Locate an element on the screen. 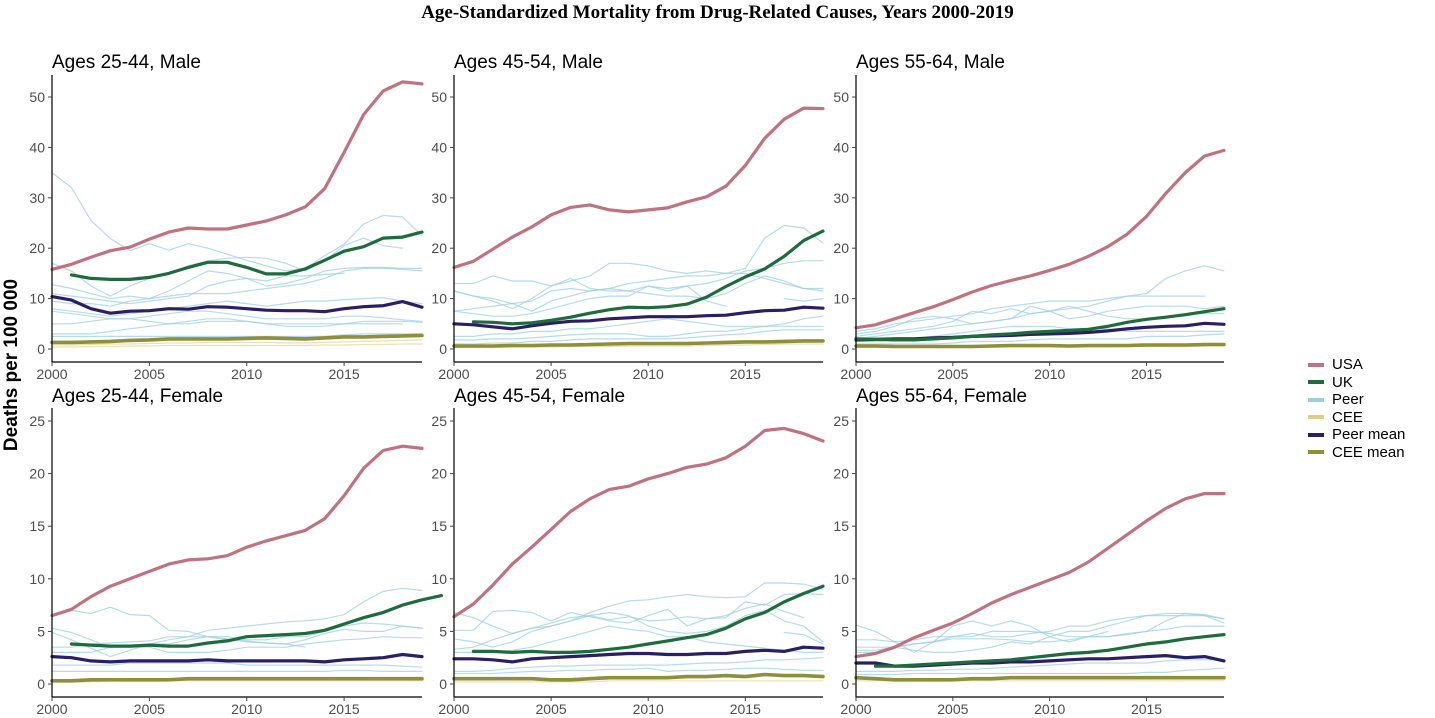 This screenshot has height=718, width=1435. legend-item-cee: CEE is located at coordinates (1356, 418).